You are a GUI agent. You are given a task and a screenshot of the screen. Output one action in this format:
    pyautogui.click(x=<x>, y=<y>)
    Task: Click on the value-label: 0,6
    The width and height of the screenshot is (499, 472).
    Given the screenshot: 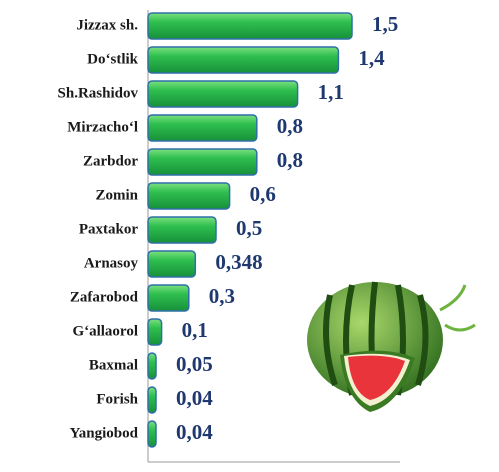 What is the action you would take?
    pyautogui.click(x=263, y=194)
    